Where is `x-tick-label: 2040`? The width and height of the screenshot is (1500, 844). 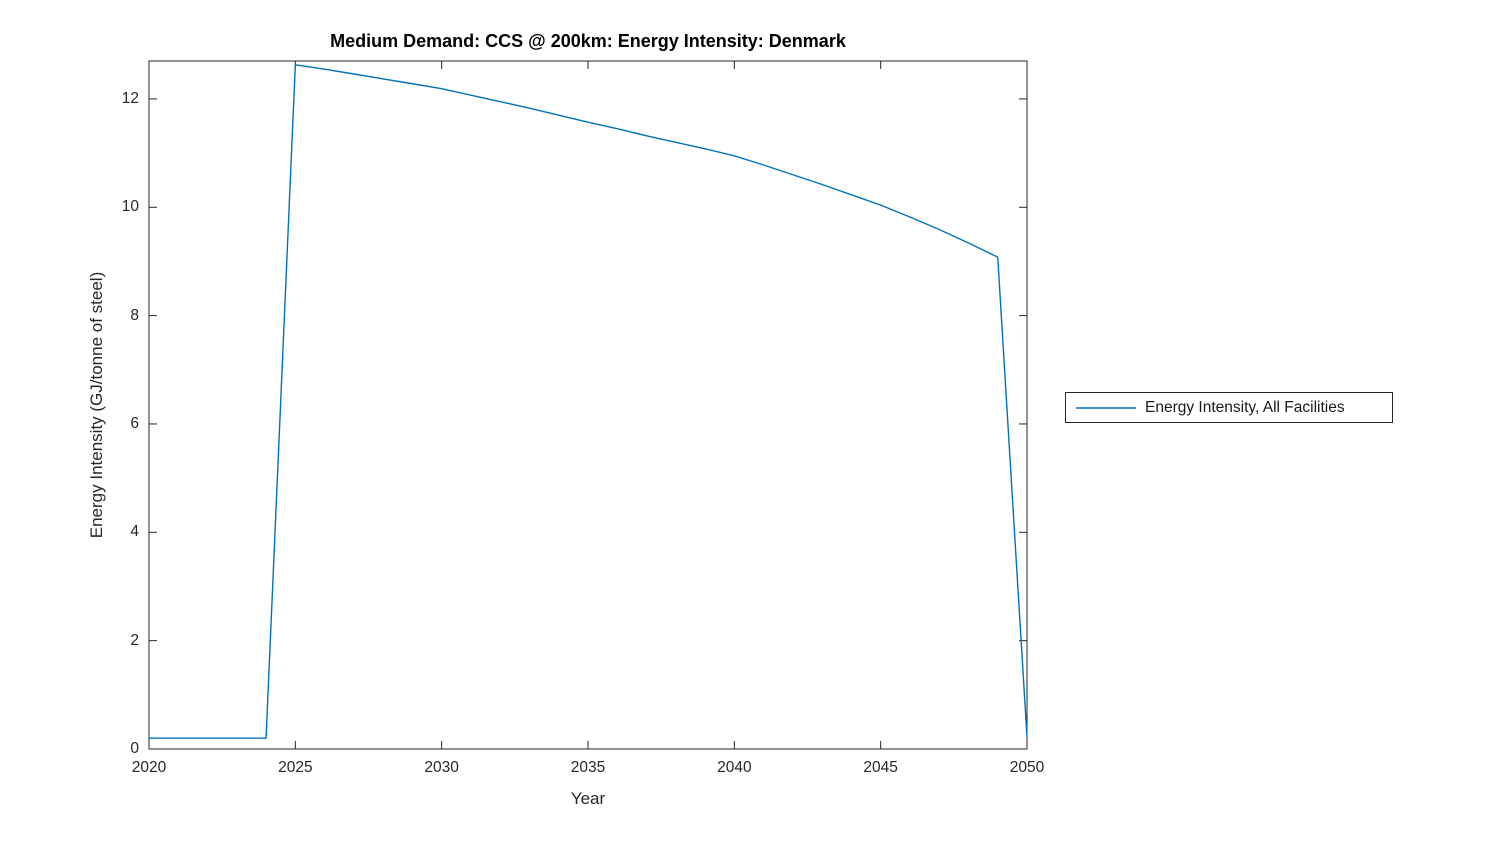
x-tick-label: 2040 is located at coordinates (734, 767).